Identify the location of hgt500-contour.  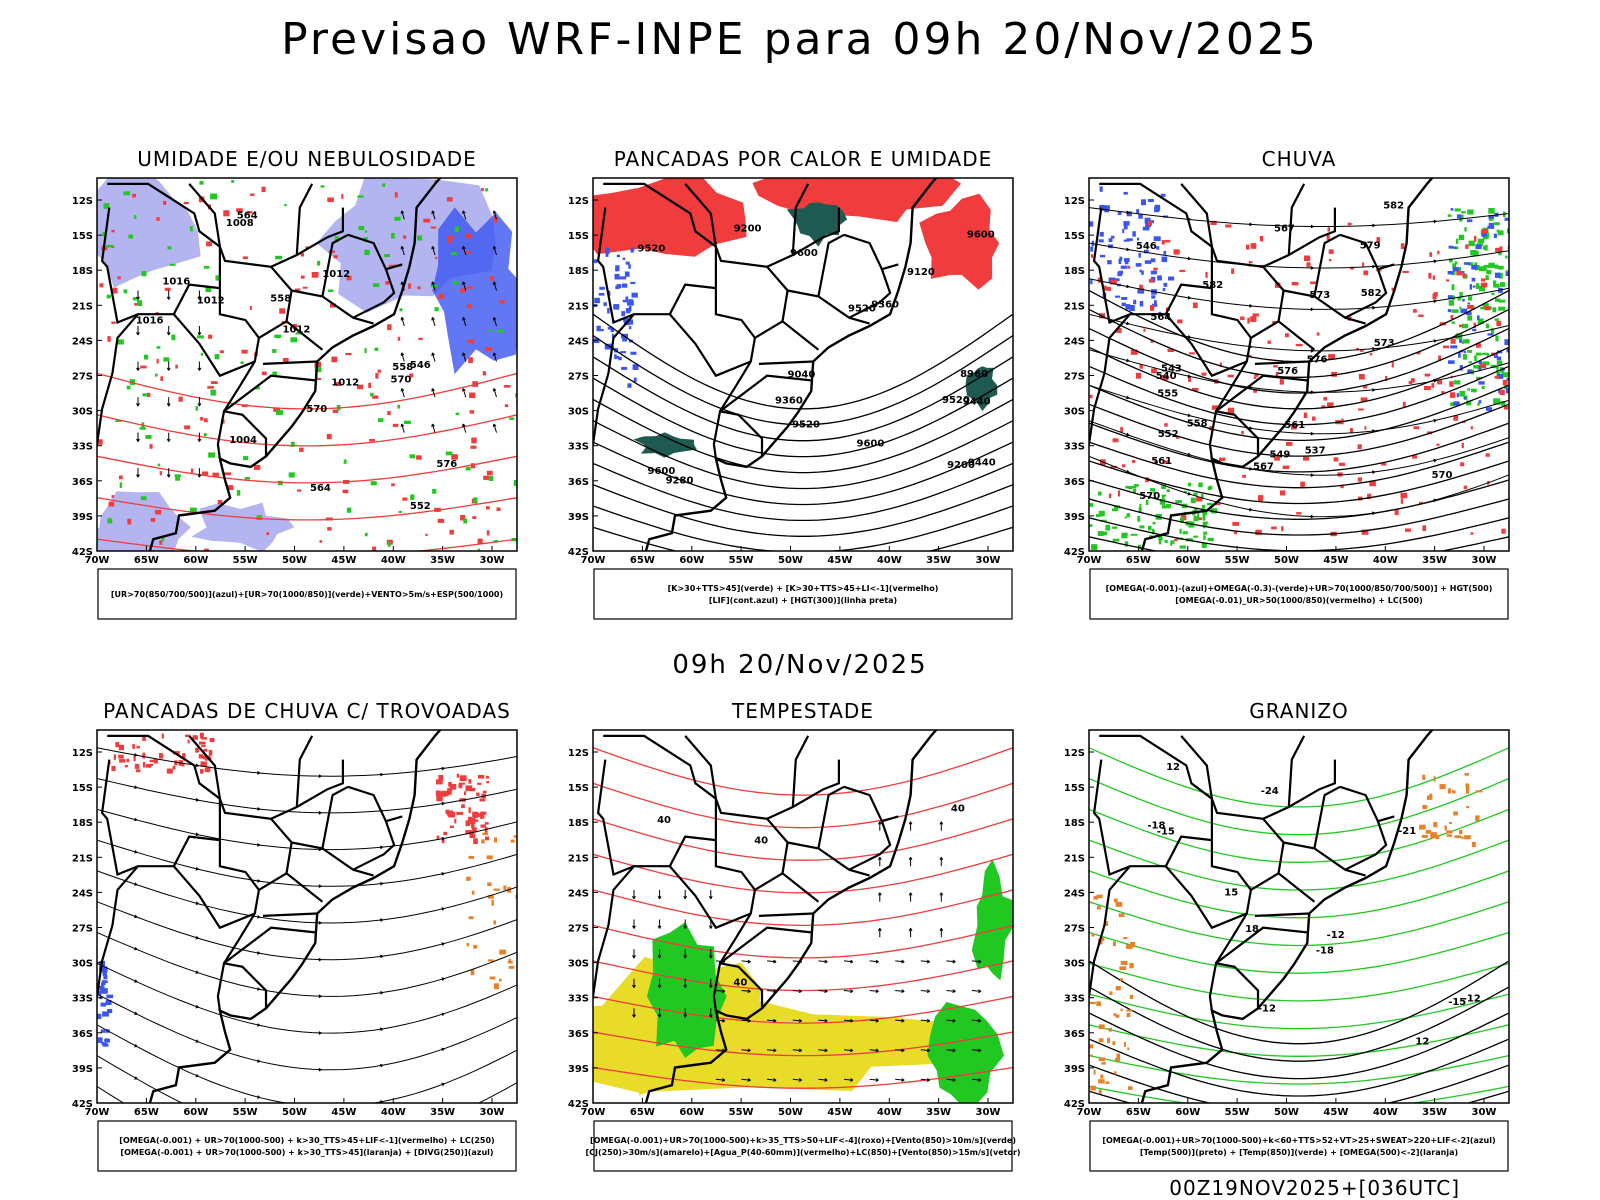
(1299, 517).